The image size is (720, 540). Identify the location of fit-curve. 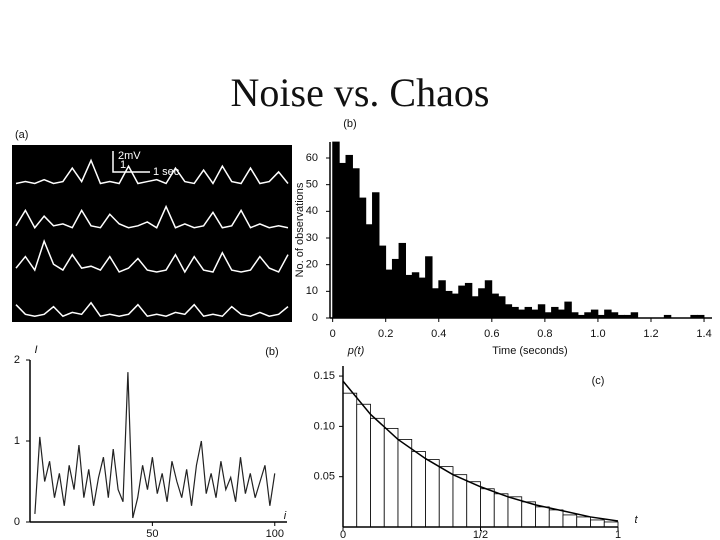
(480, 451).